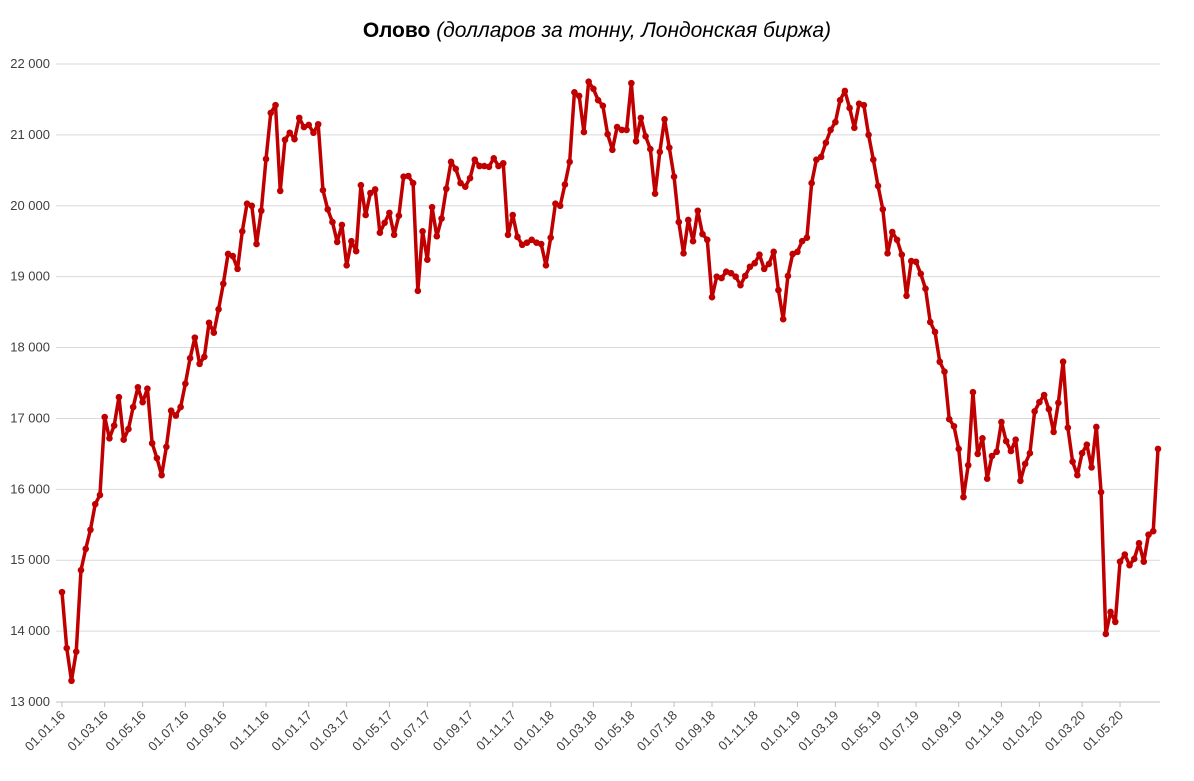  Describe the element at coordinates (780, 731) in the screenshot. I see `x-tick-label: 01.01.19` at that location.